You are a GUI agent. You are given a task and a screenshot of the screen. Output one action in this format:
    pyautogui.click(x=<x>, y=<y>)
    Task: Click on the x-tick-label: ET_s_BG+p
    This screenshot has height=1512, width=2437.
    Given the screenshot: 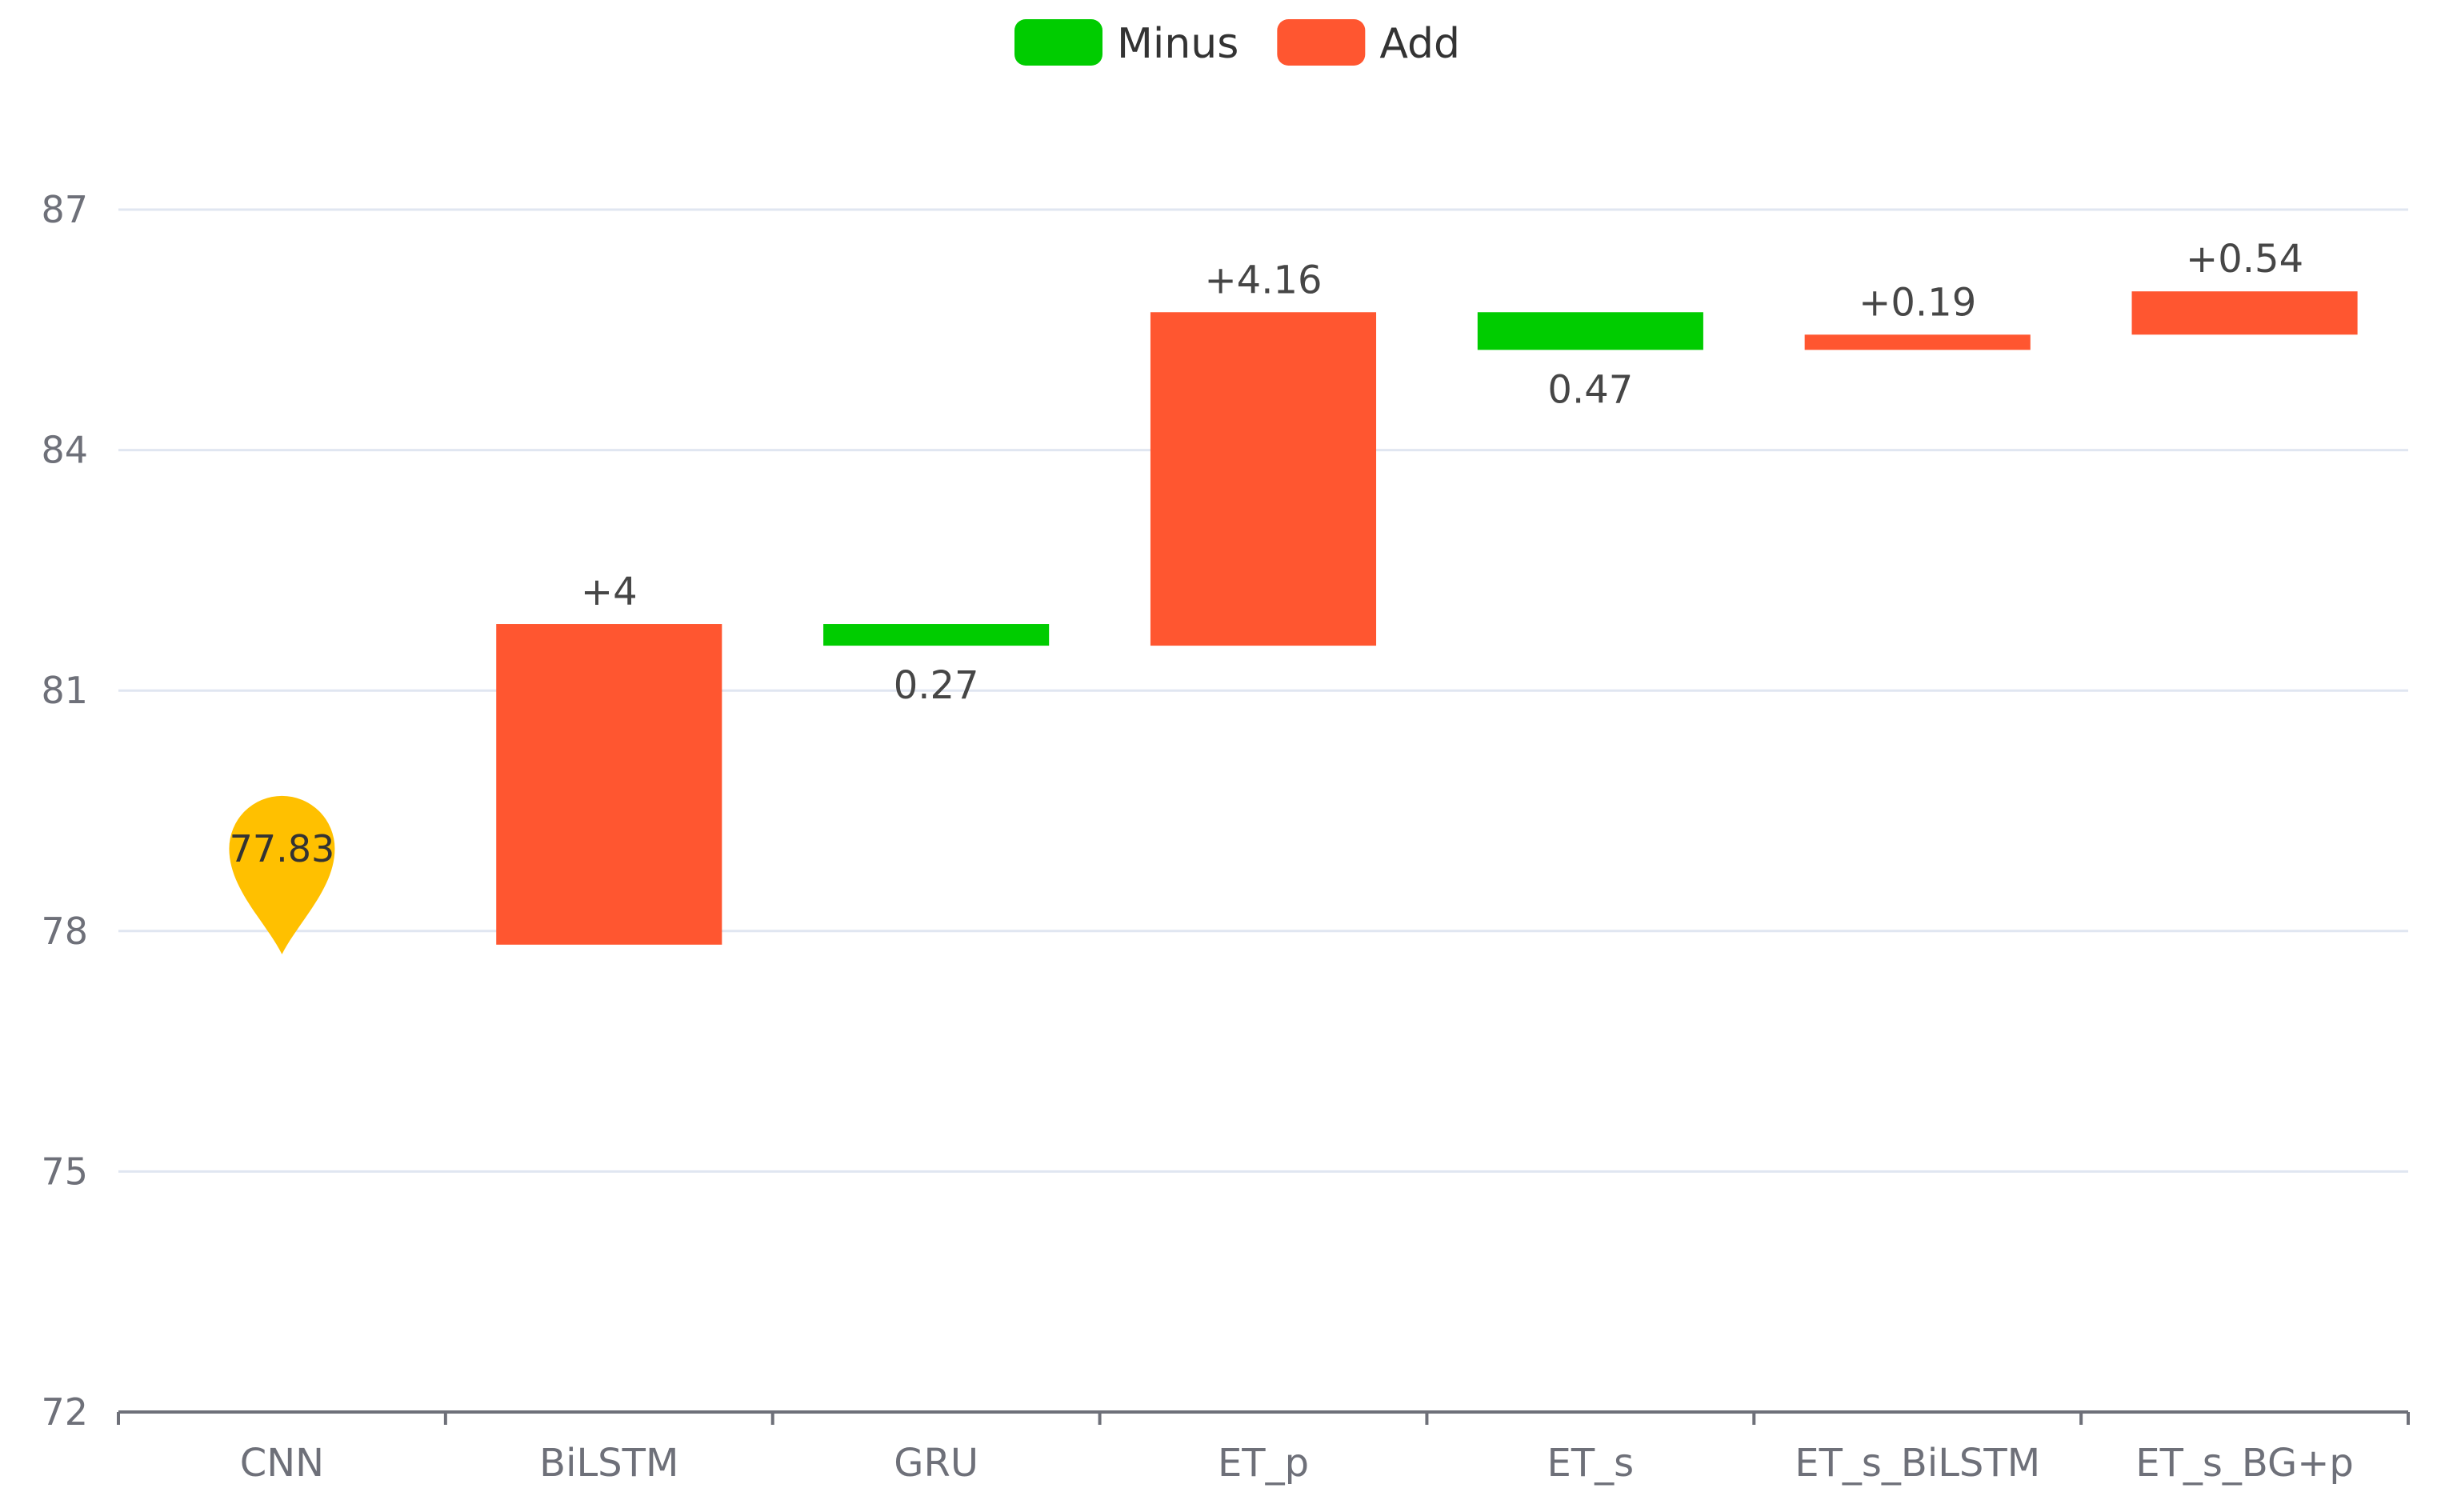 What is the action you would take?
    pyautogui.click(x=2245, y=1463)
    